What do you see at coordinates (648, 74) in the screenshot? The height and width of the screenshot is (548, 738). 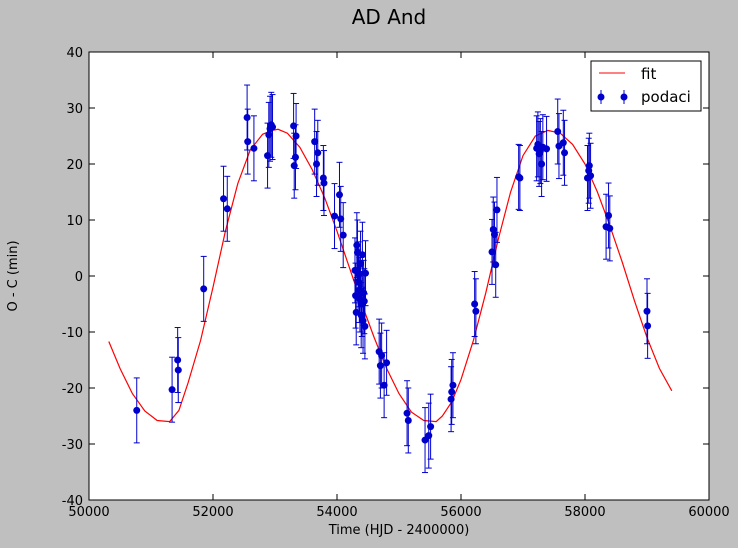 I see `legend-label-fit: fit` at bounding box center [648, 74].